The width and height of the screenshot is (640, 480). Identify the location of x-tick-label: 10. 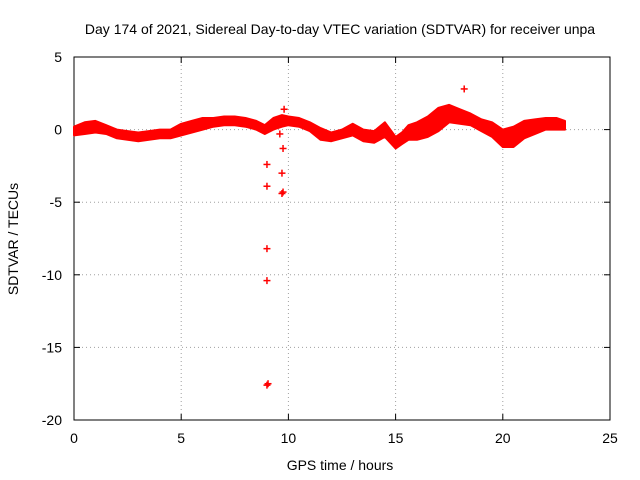
(289, 438).